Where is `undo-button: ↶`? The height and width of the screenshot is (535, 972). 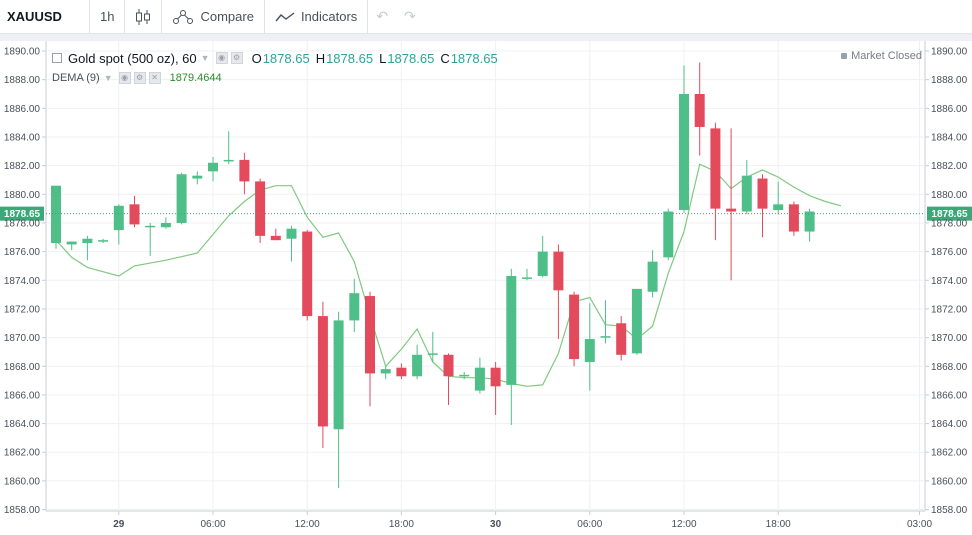
undo-button: ↶ is located at coordinates (382, 17).